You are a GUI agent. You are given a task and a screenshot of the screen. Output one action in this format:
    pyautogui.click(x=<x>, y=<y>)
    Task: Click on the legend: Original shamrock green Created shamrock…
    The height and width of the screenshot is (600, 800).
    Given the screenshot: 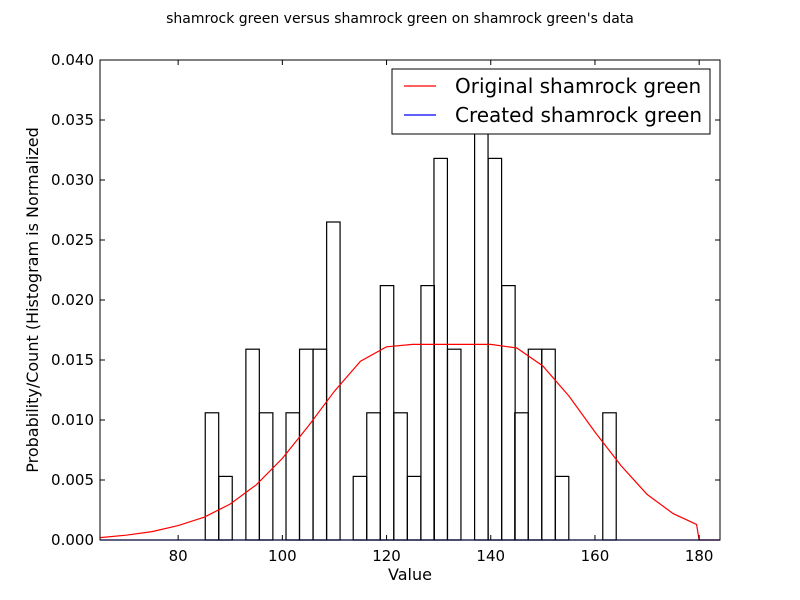 What is the action you would take?
    pyautogui.click(x=551, y=101)
    